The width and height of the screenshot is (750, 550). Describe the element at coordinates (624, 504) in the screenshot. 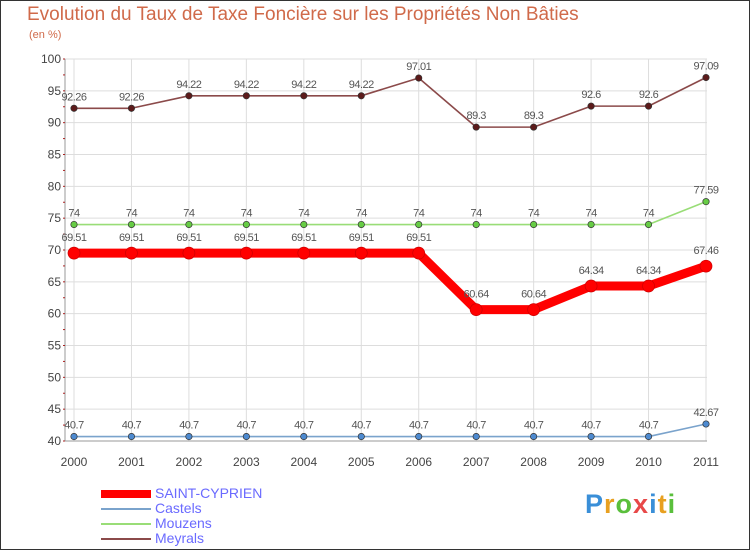

I see `logo-letter: o` at that location.